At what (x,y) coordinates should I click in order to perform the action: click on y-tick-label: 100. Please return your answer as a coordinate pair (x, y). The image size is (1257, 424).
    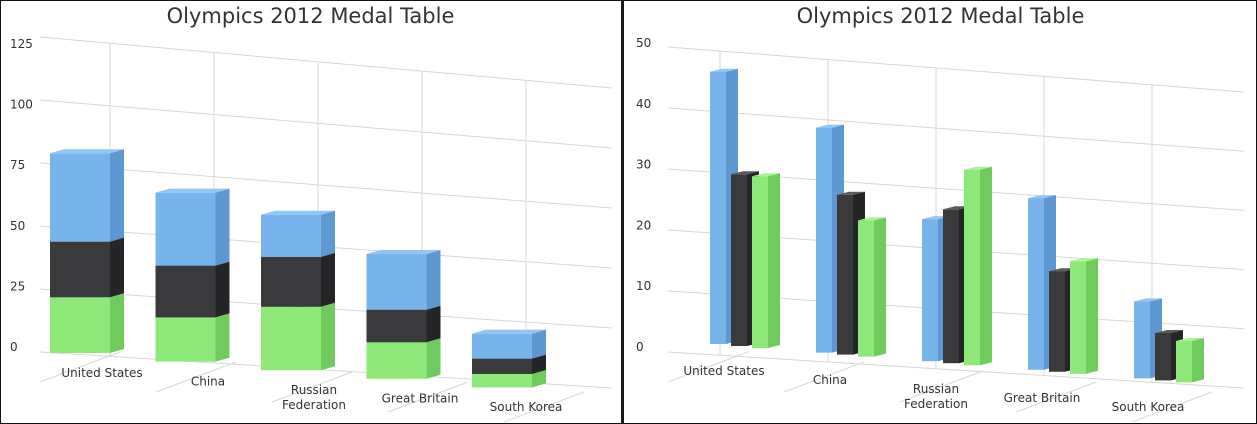
    Looking at the image, I should click on (21, 105).